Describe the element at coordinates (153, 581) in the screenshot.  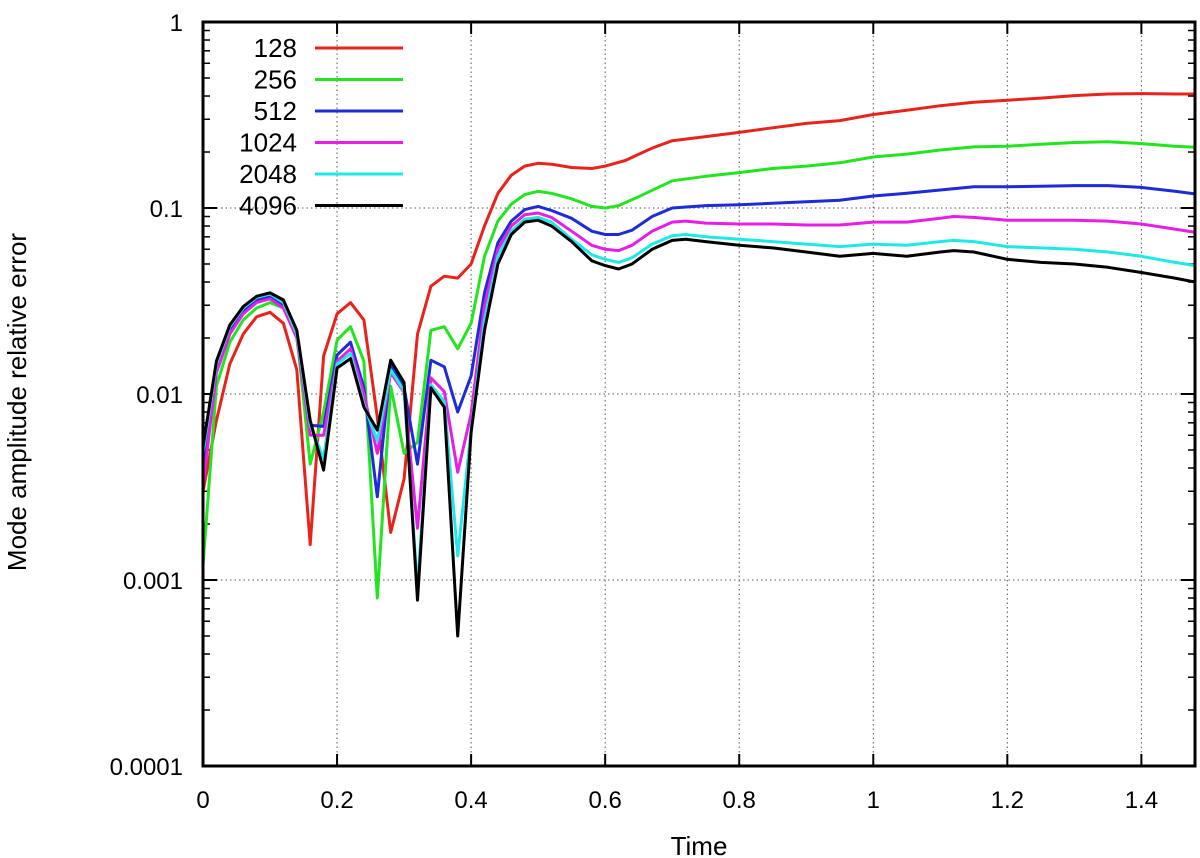
I see `y-tick-label: 0.001` at that location.